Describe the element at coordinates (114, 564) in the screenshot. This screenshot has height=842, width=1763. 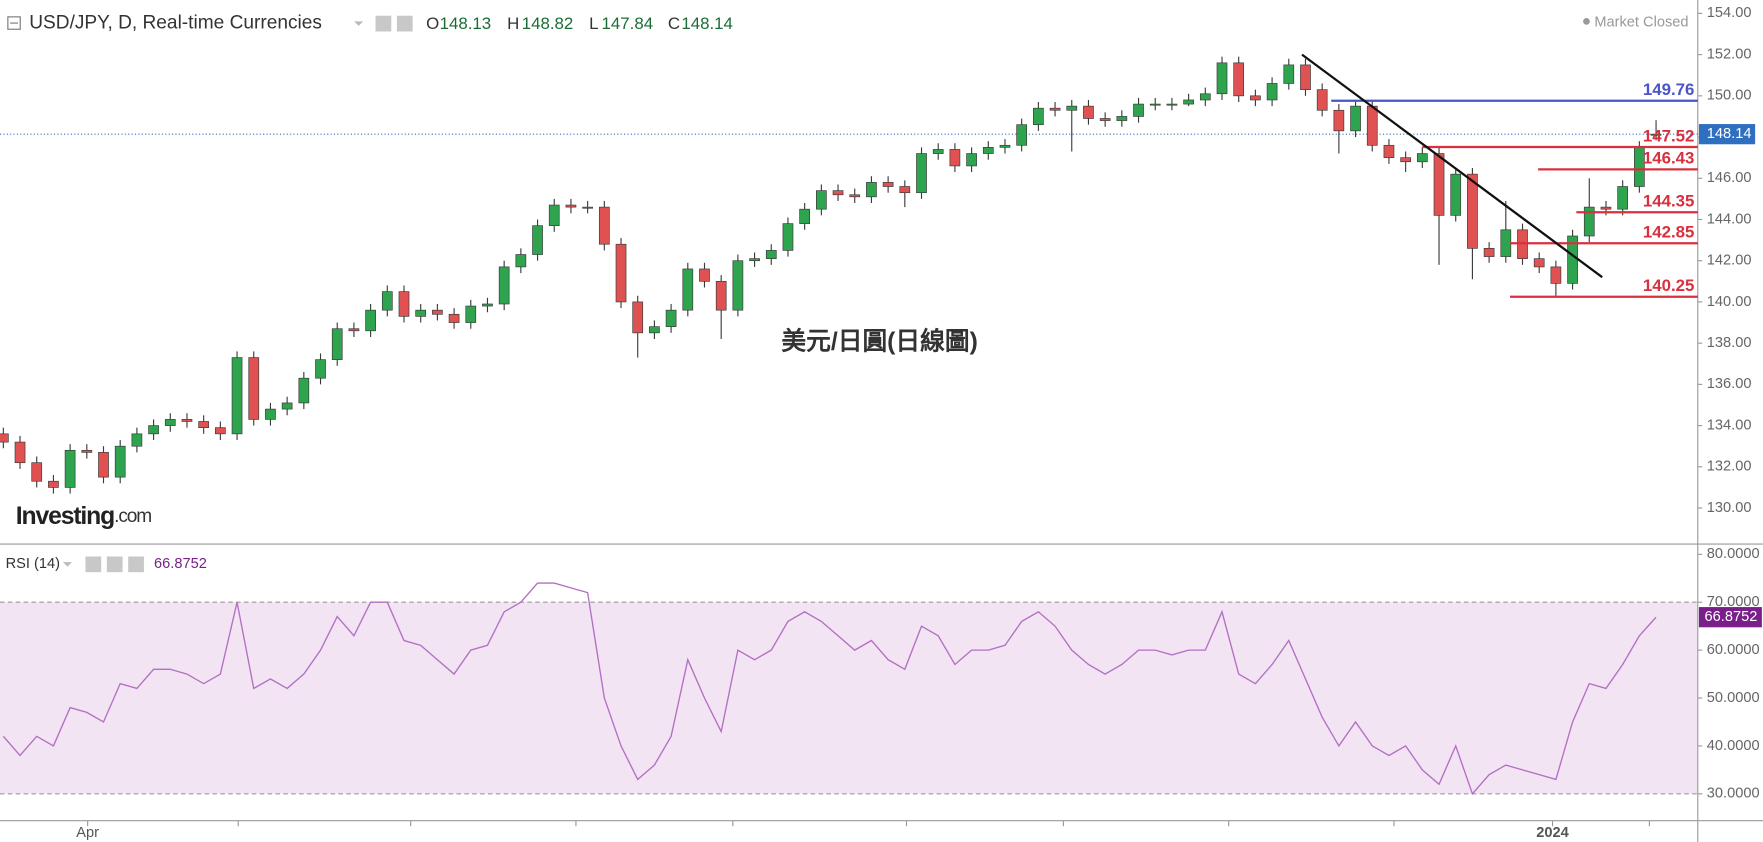
I see `rsi-settings-icon` at that location.